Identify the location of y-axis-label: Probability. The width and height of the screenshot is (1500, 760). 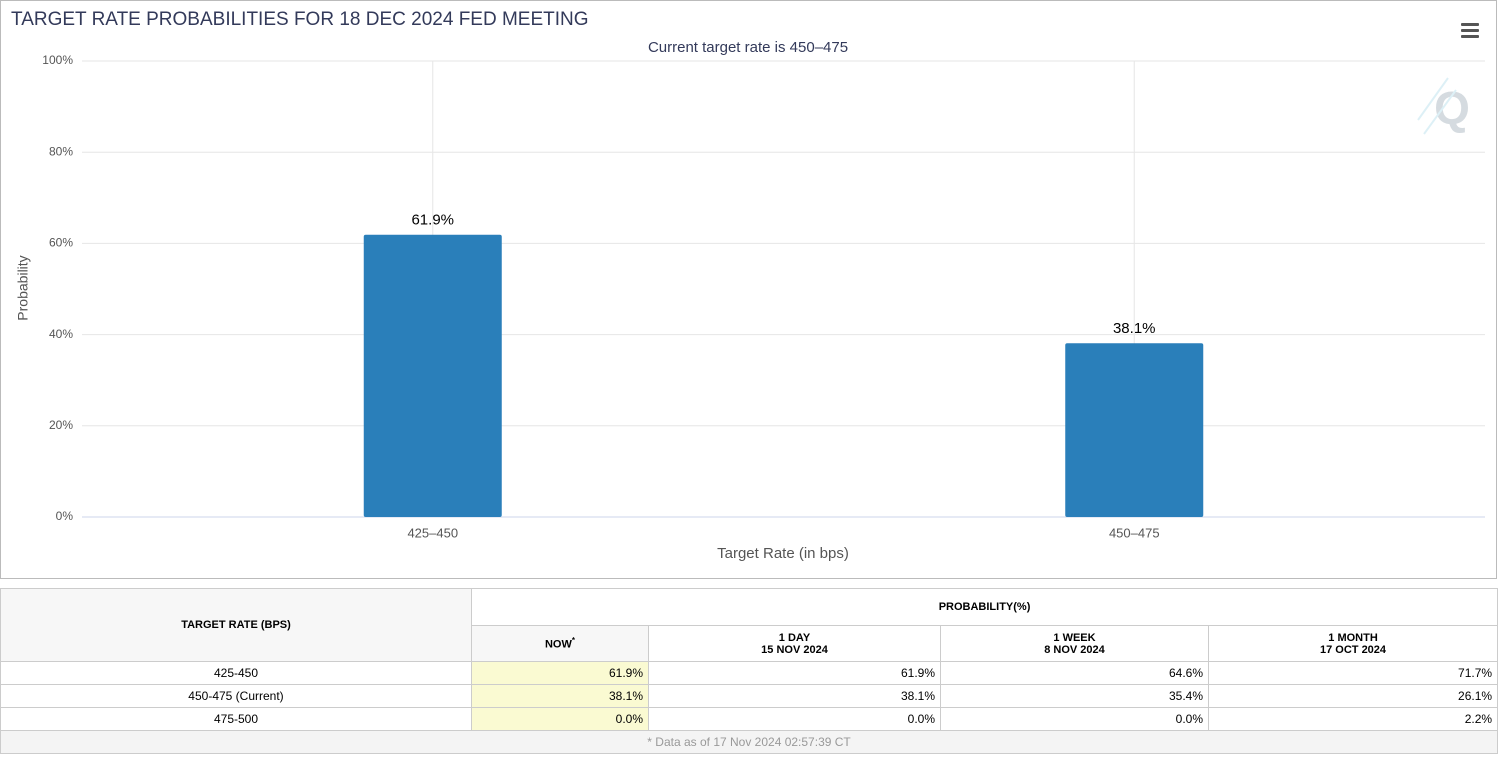
(23, 287).